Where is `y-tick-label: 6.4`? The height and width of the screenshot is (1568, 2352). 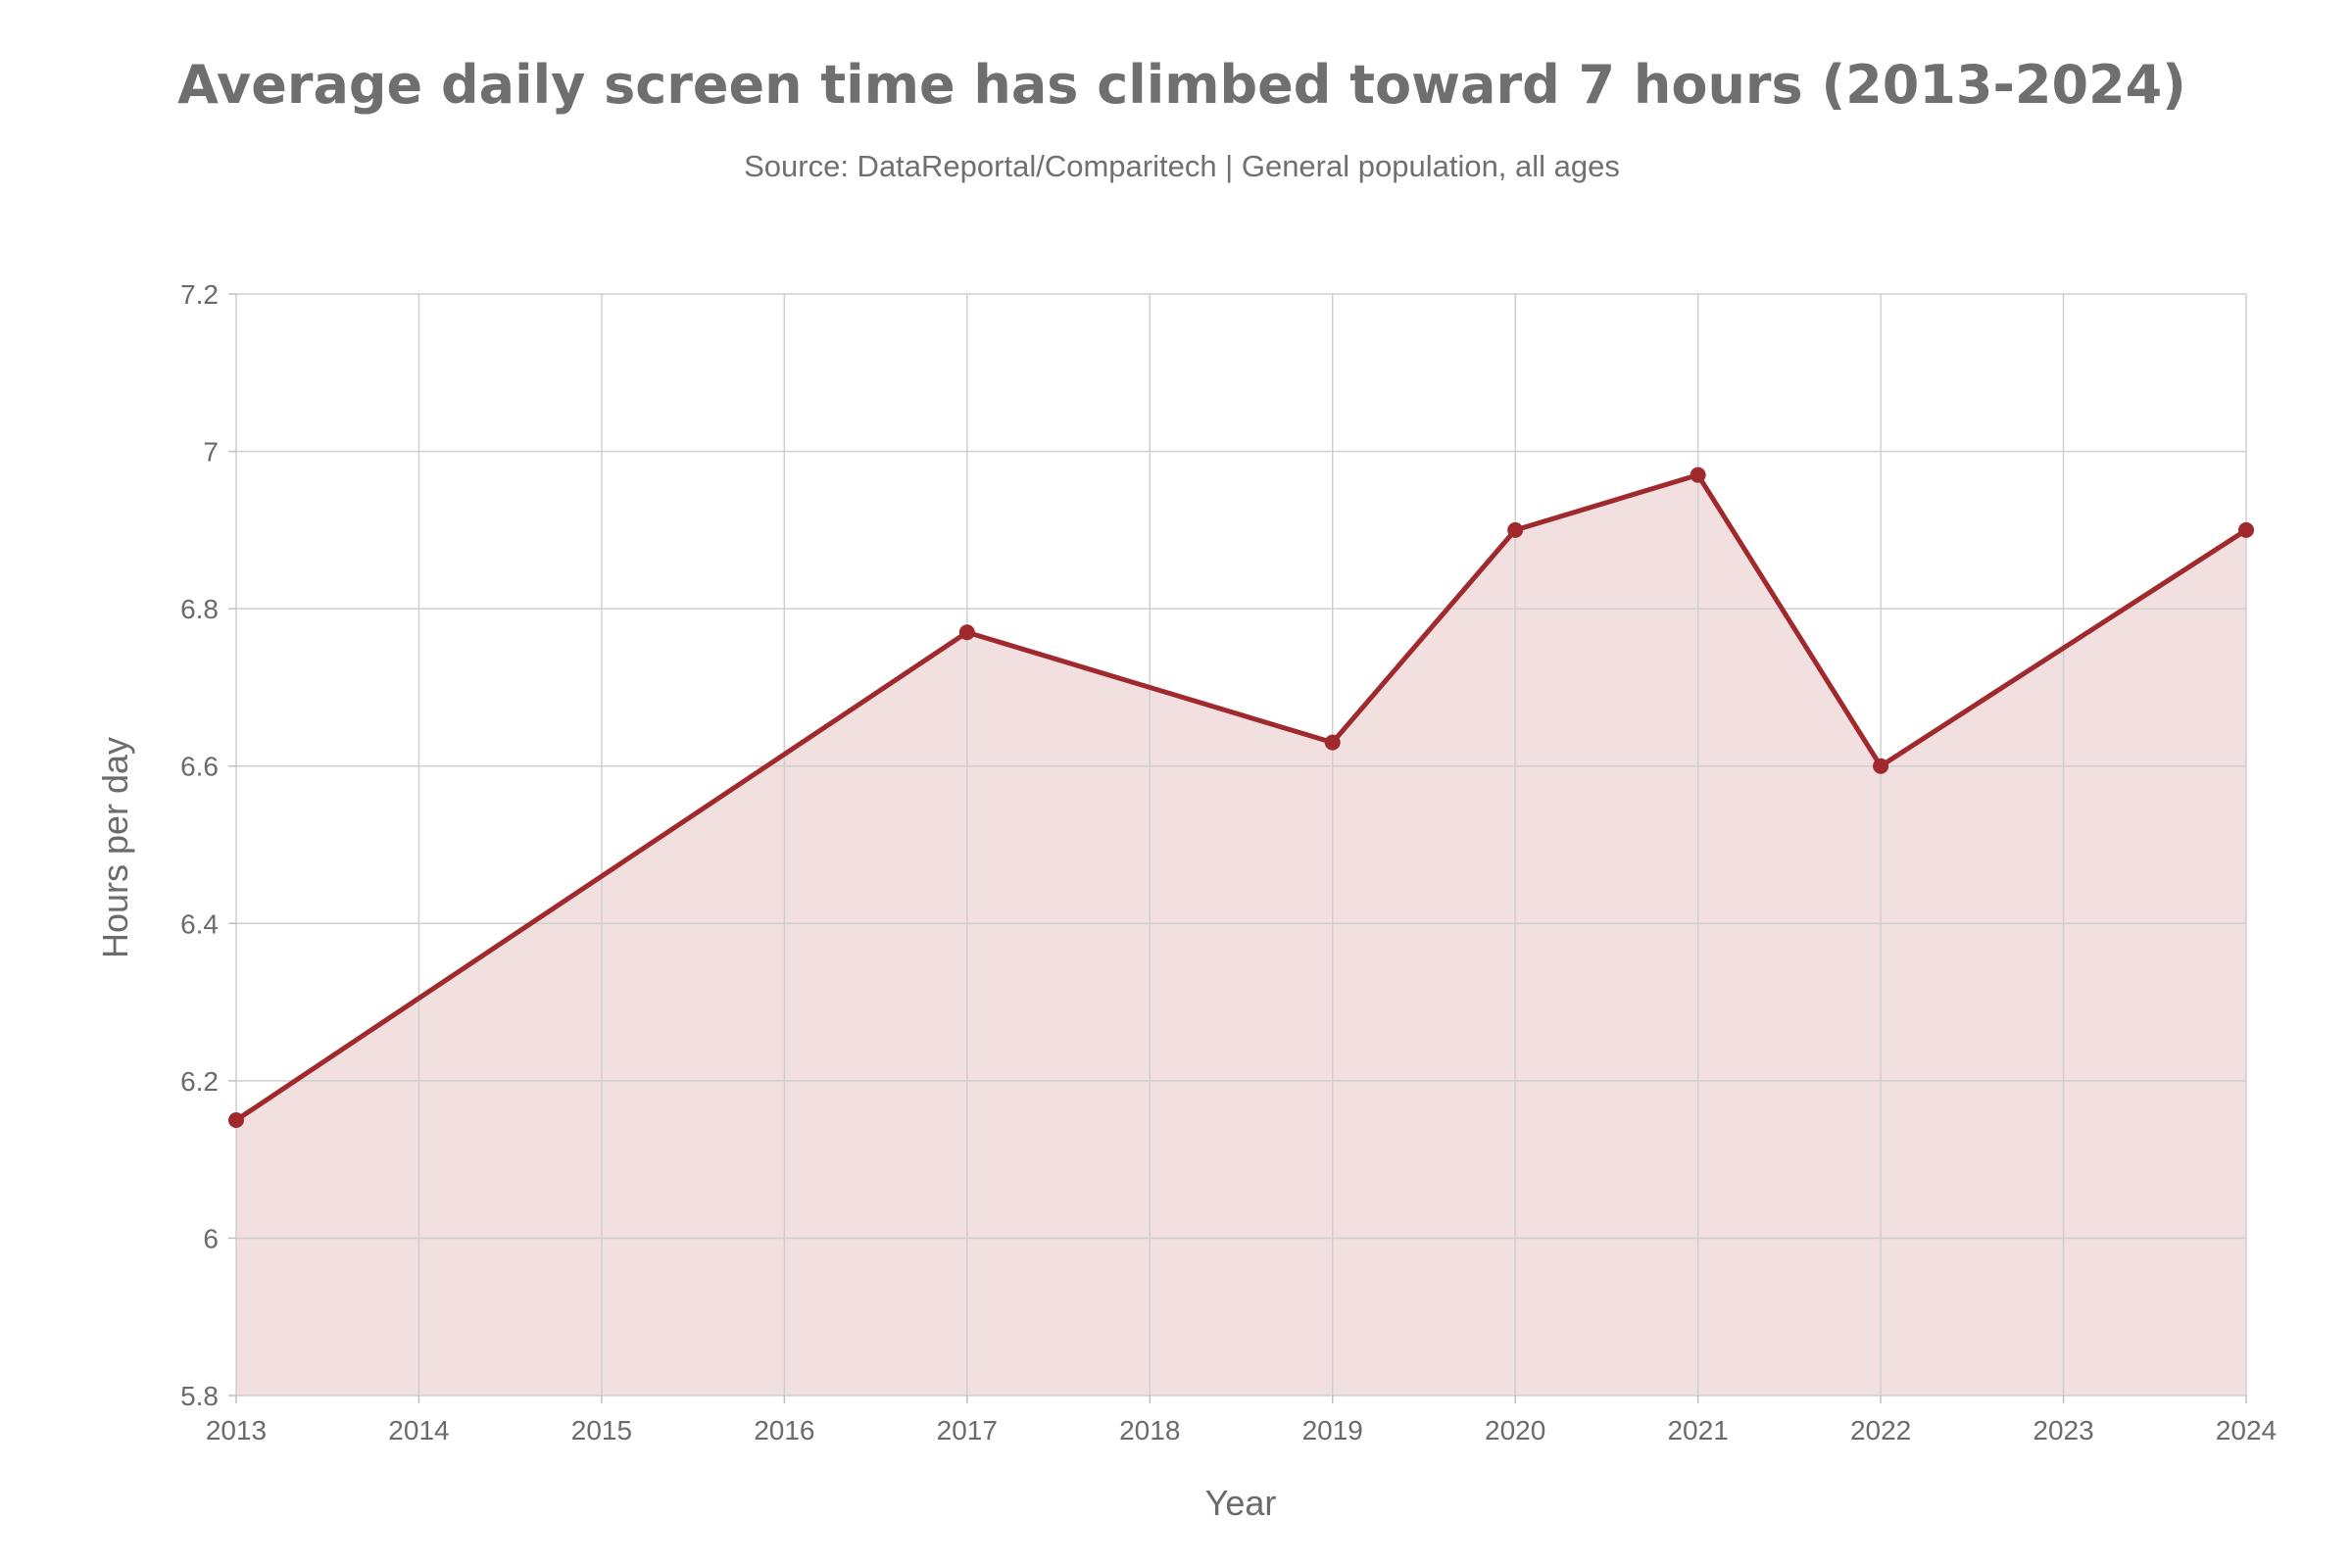 y-tick-label: 6.4 is located at coordinates (199, 923).